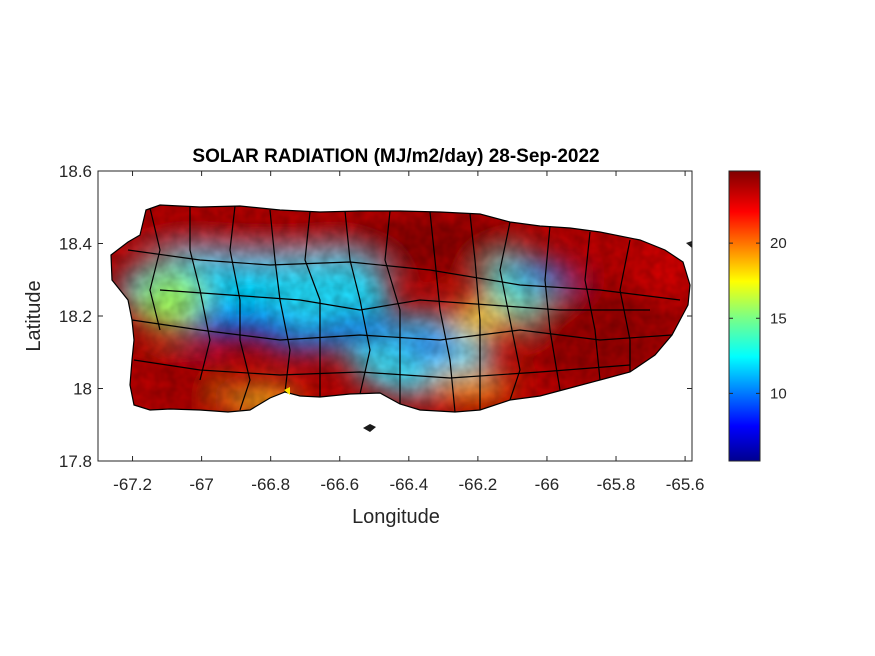 Image resolution: width=875 pixels, height=656 pixels. What do you see at coordinates (339, 484) in the screenshot?
I see `x-tick-label: -66.6` at bounding box center [339, 484].